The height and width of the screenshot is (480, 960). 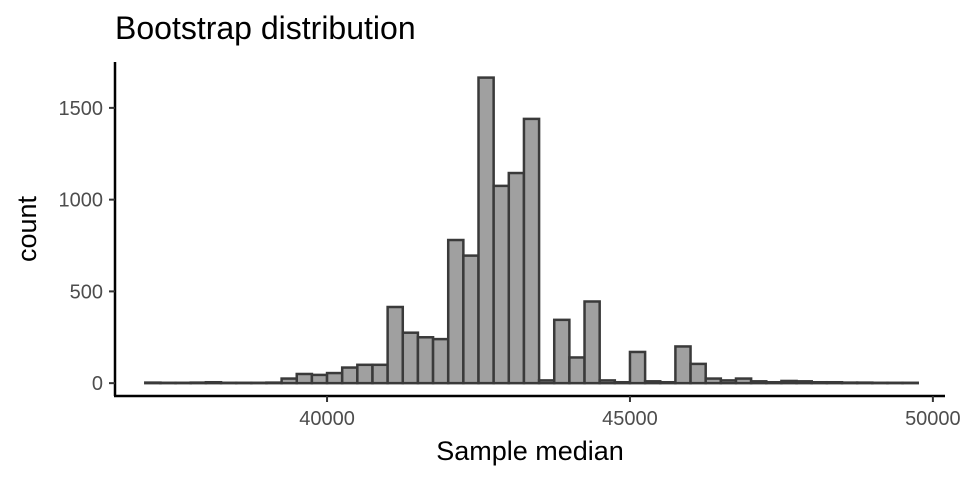 I want to click on x-axis-ticks: 40000 45000 50000, so click(x=629, y=413).